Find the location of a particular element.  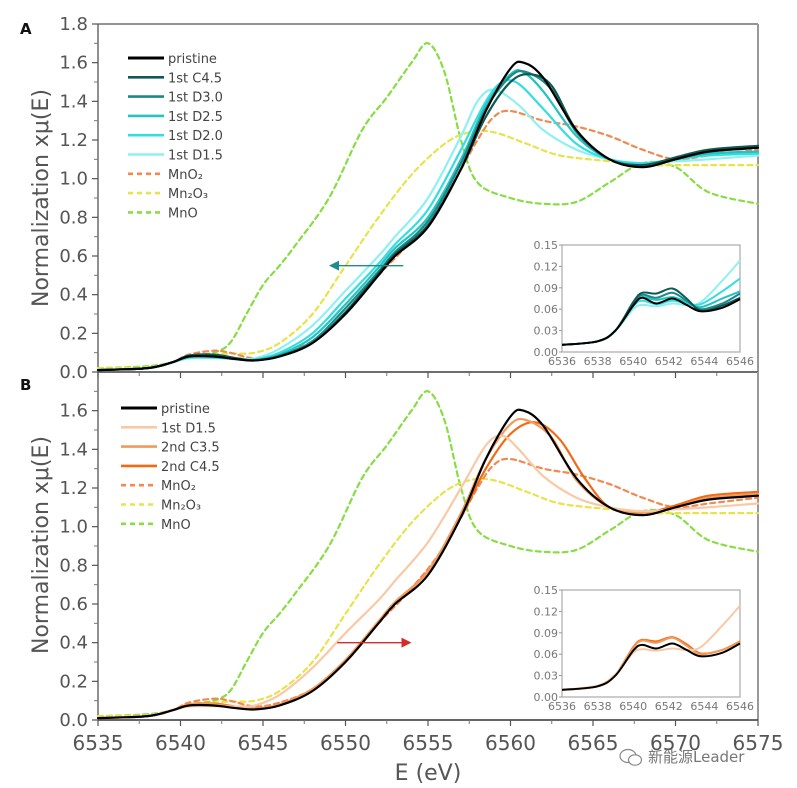

x-tick-label: 6570 is located at coordinates (675, 743).